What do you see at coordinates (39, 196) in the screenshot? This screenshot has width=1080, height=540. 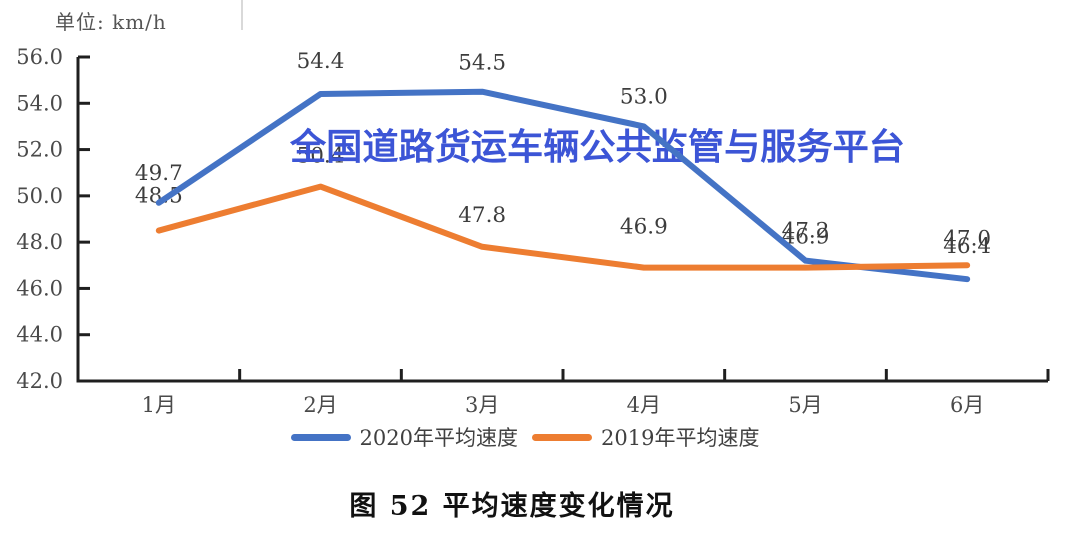 I see `svg-text: 50.0` at bounding box center [39, 196].